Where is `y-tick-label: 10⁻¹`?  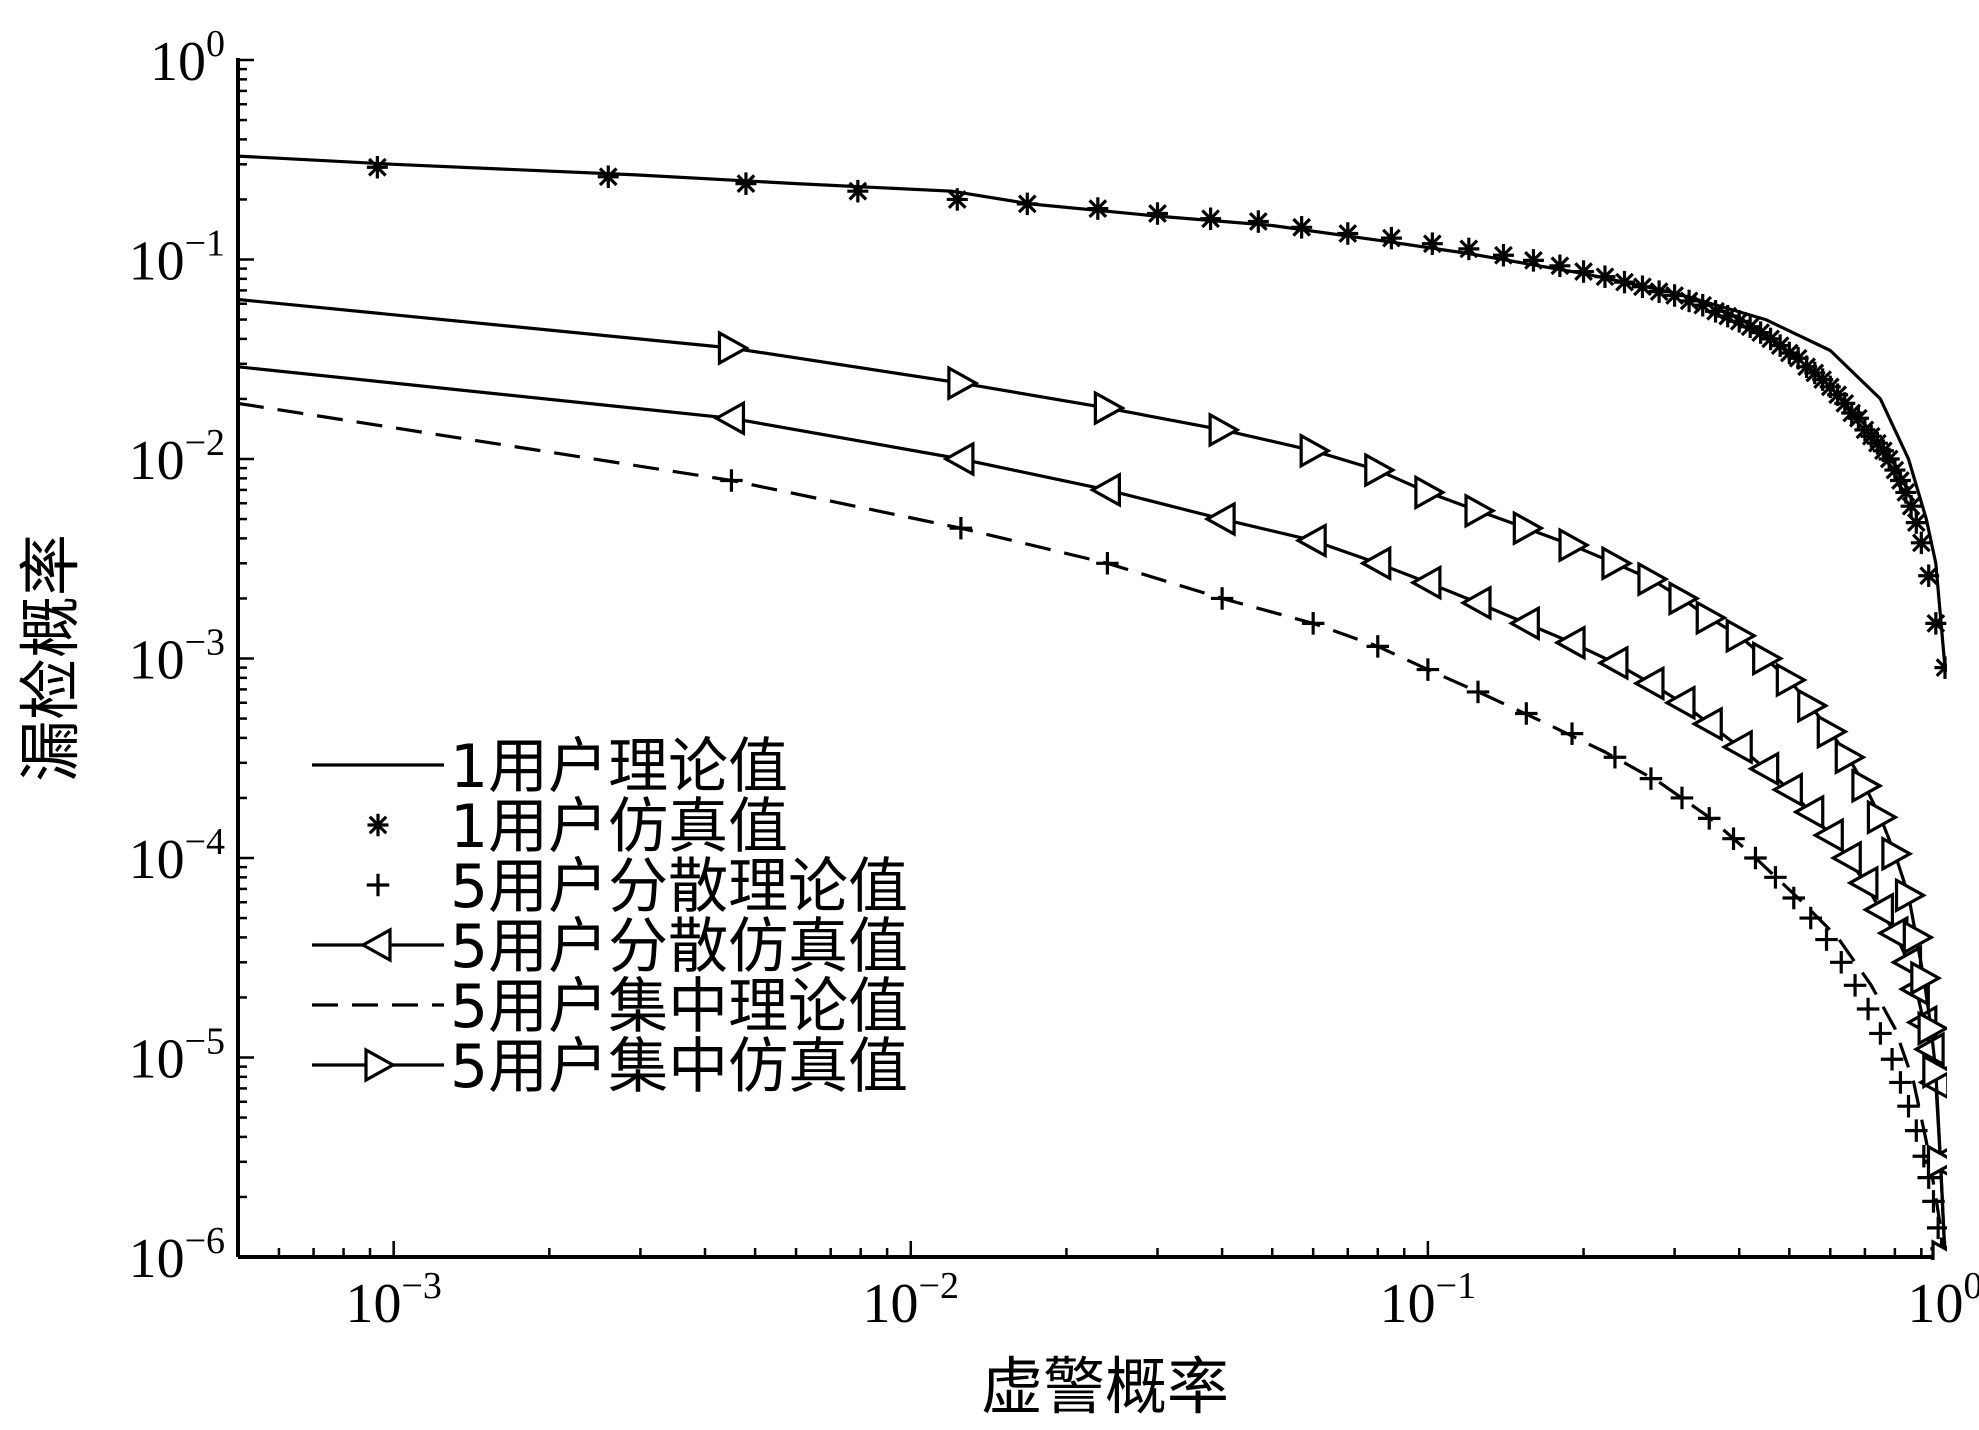 y-tick-label: 10⁻¹ is located at coordinates (177, 258).